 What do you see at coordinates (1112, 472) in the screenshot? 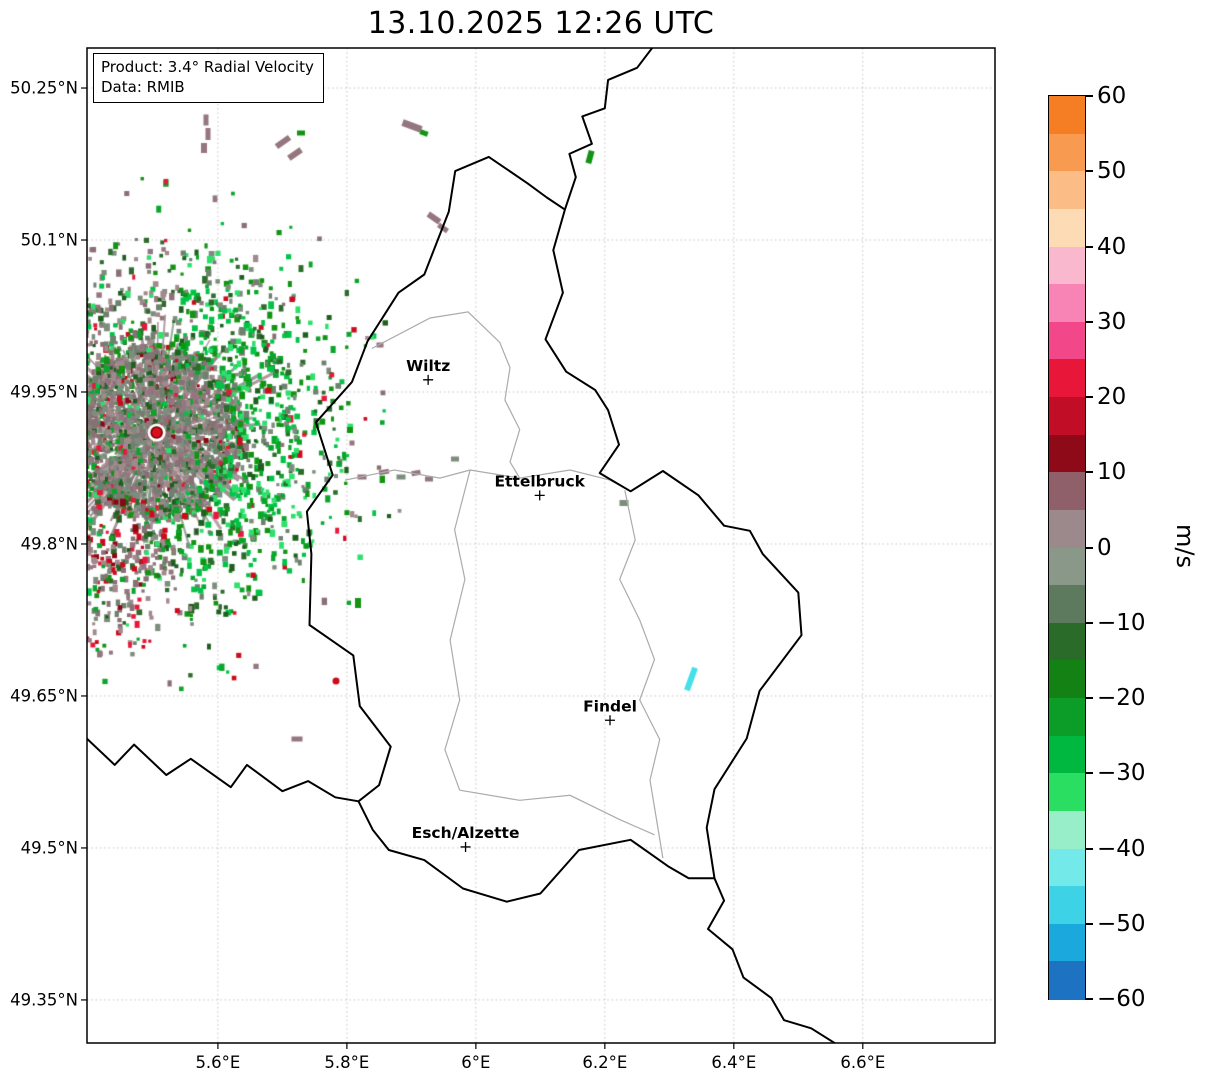
I see `colorbar-tick-label: 10` at bounding box center [1112, 472].